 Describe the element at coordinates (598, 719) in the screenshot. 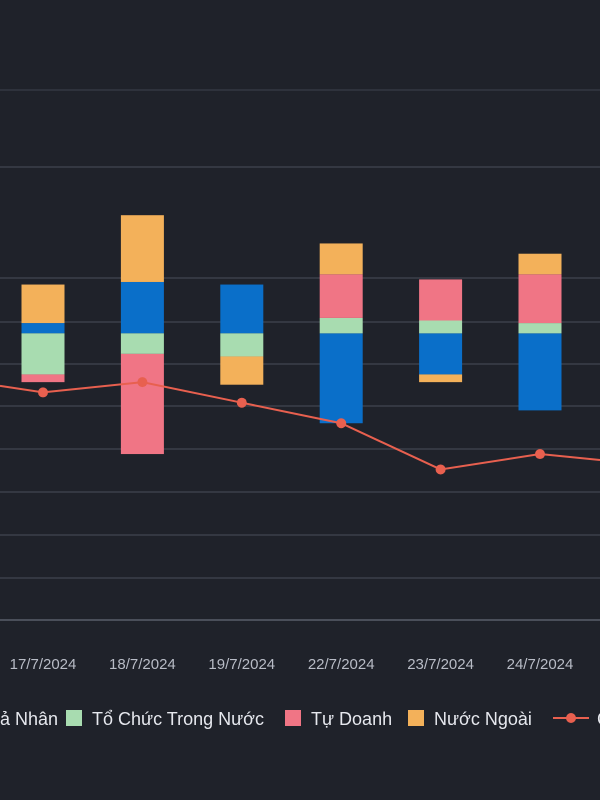

I see `legend-label: C` at that location.